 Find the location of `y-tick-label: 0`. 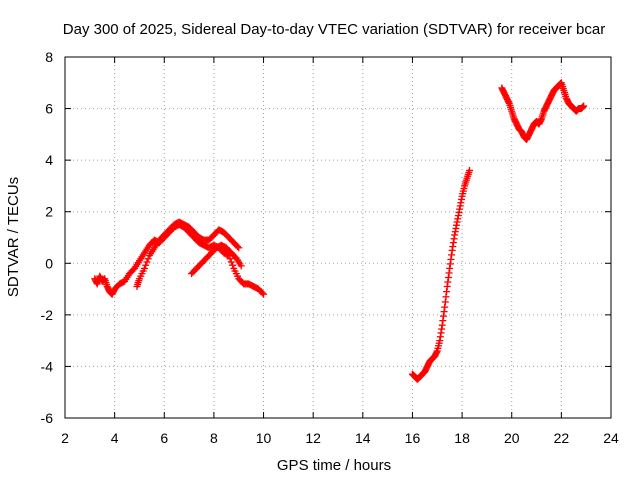

y-tick-label: 0 is located at coordinates (49, 263).